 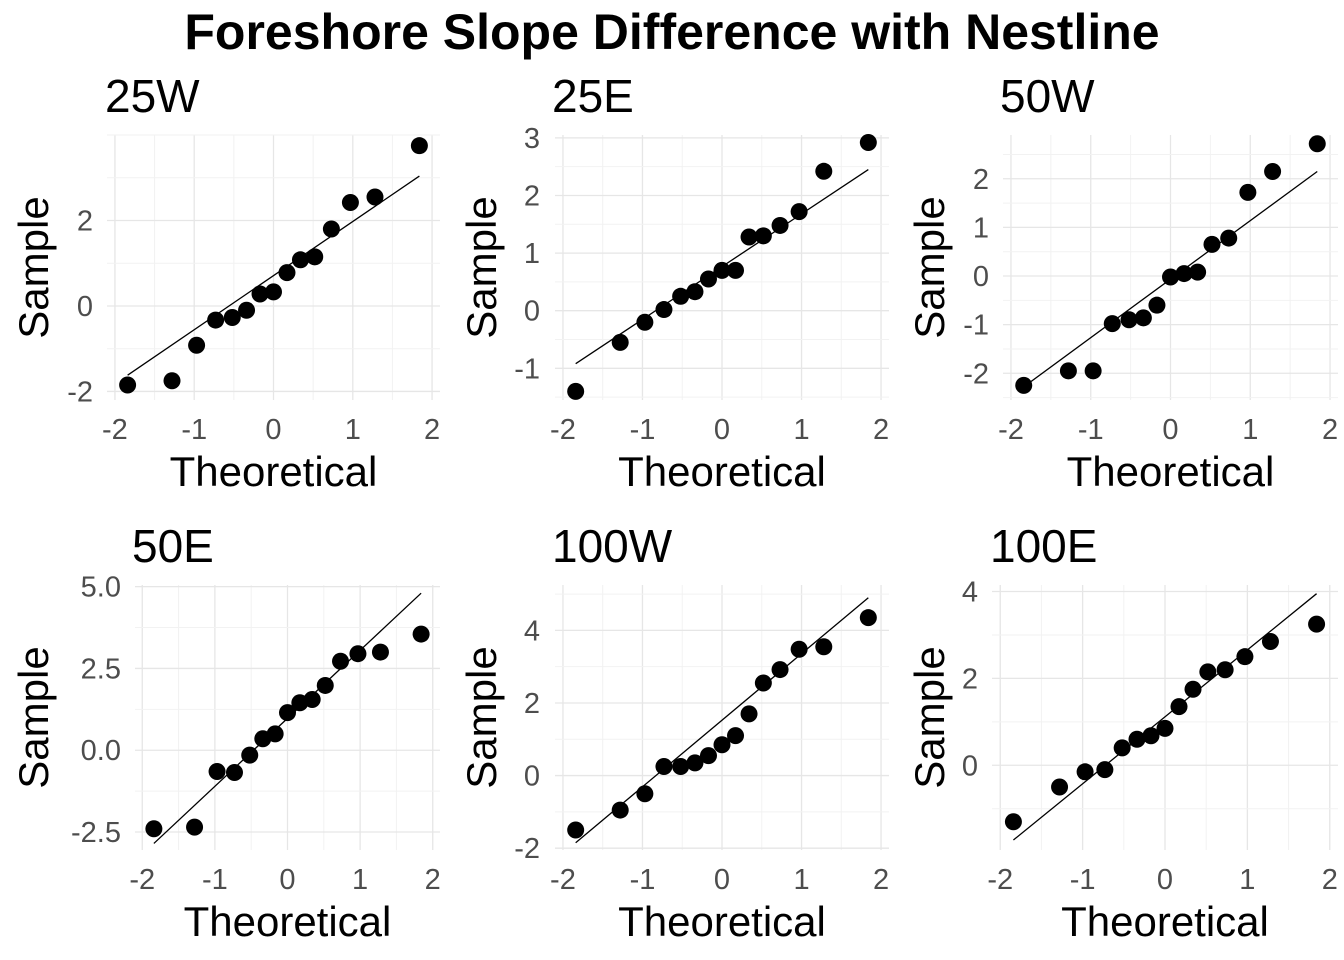 I want to click on panel-25E: 25E -2 -1 0 1 2 -1 0 1 2 3 Theoretical Sample, so click(x=673, y=282).